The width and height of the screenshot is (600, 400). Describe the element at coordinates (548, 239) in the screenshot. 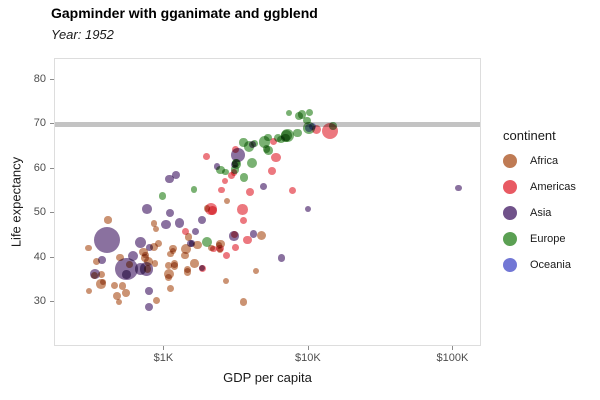

I see `legend-item-label: Europe` at that location.